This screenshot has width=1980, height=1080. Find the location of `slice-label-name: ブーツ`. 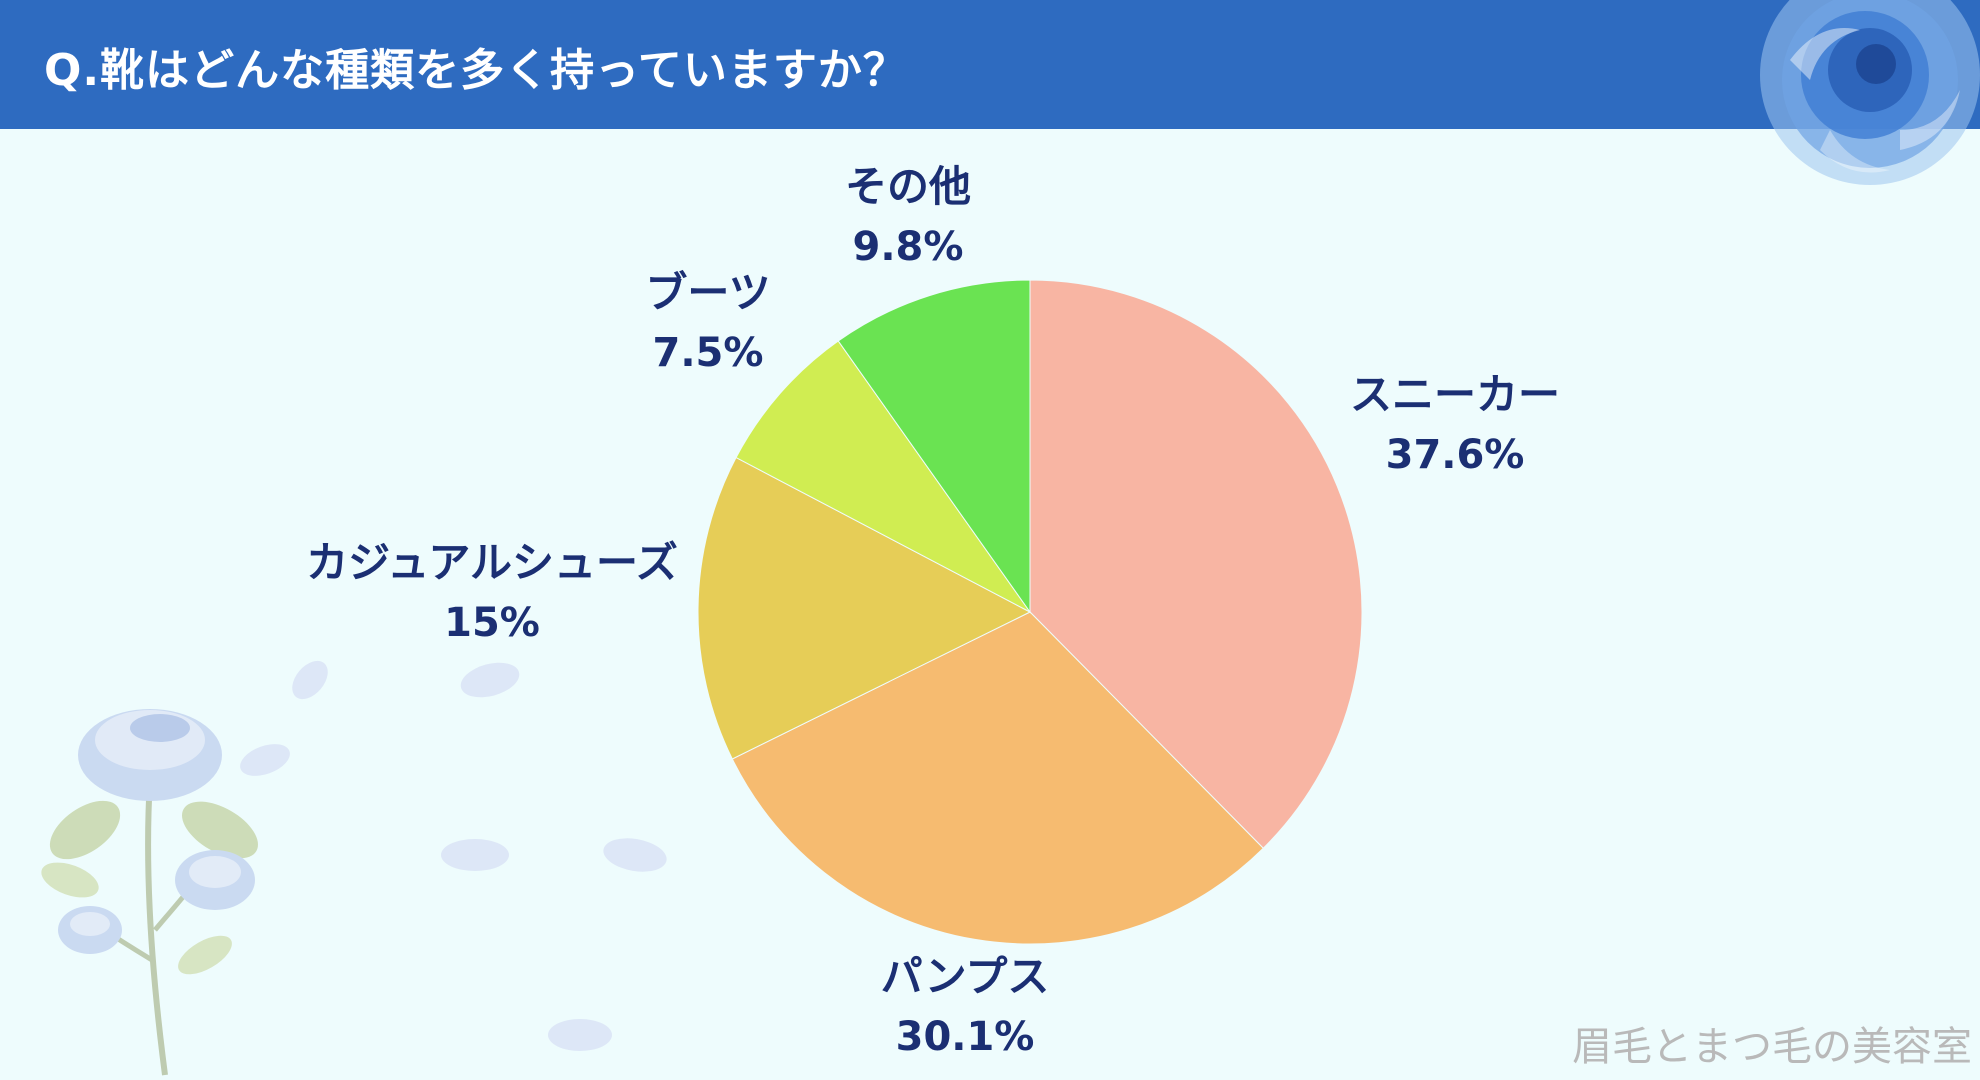

slice-label-name: ブーツ is located at coordinates (708, 292).